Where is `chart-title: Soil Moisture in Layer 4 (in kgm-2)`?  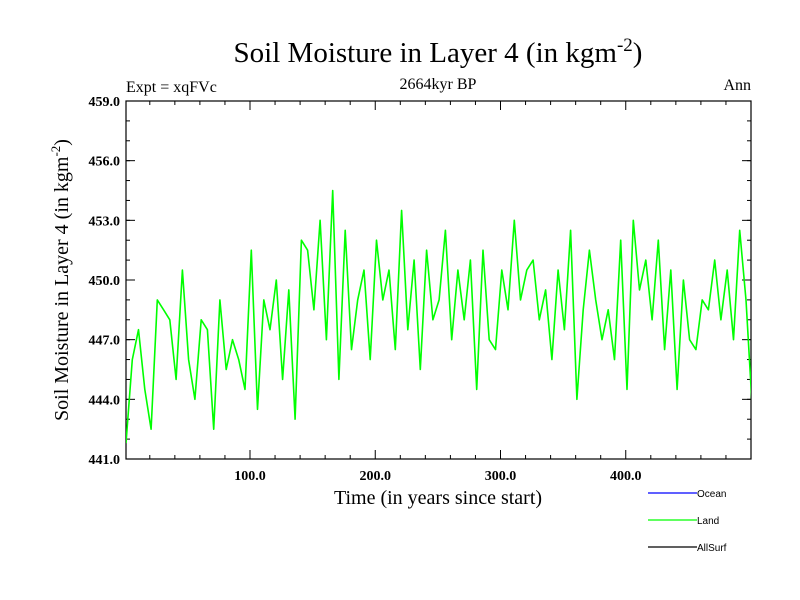 chart-title: Soil Moisture in Layer 4 (in kgm-2) is located at coordinates (438, 52).